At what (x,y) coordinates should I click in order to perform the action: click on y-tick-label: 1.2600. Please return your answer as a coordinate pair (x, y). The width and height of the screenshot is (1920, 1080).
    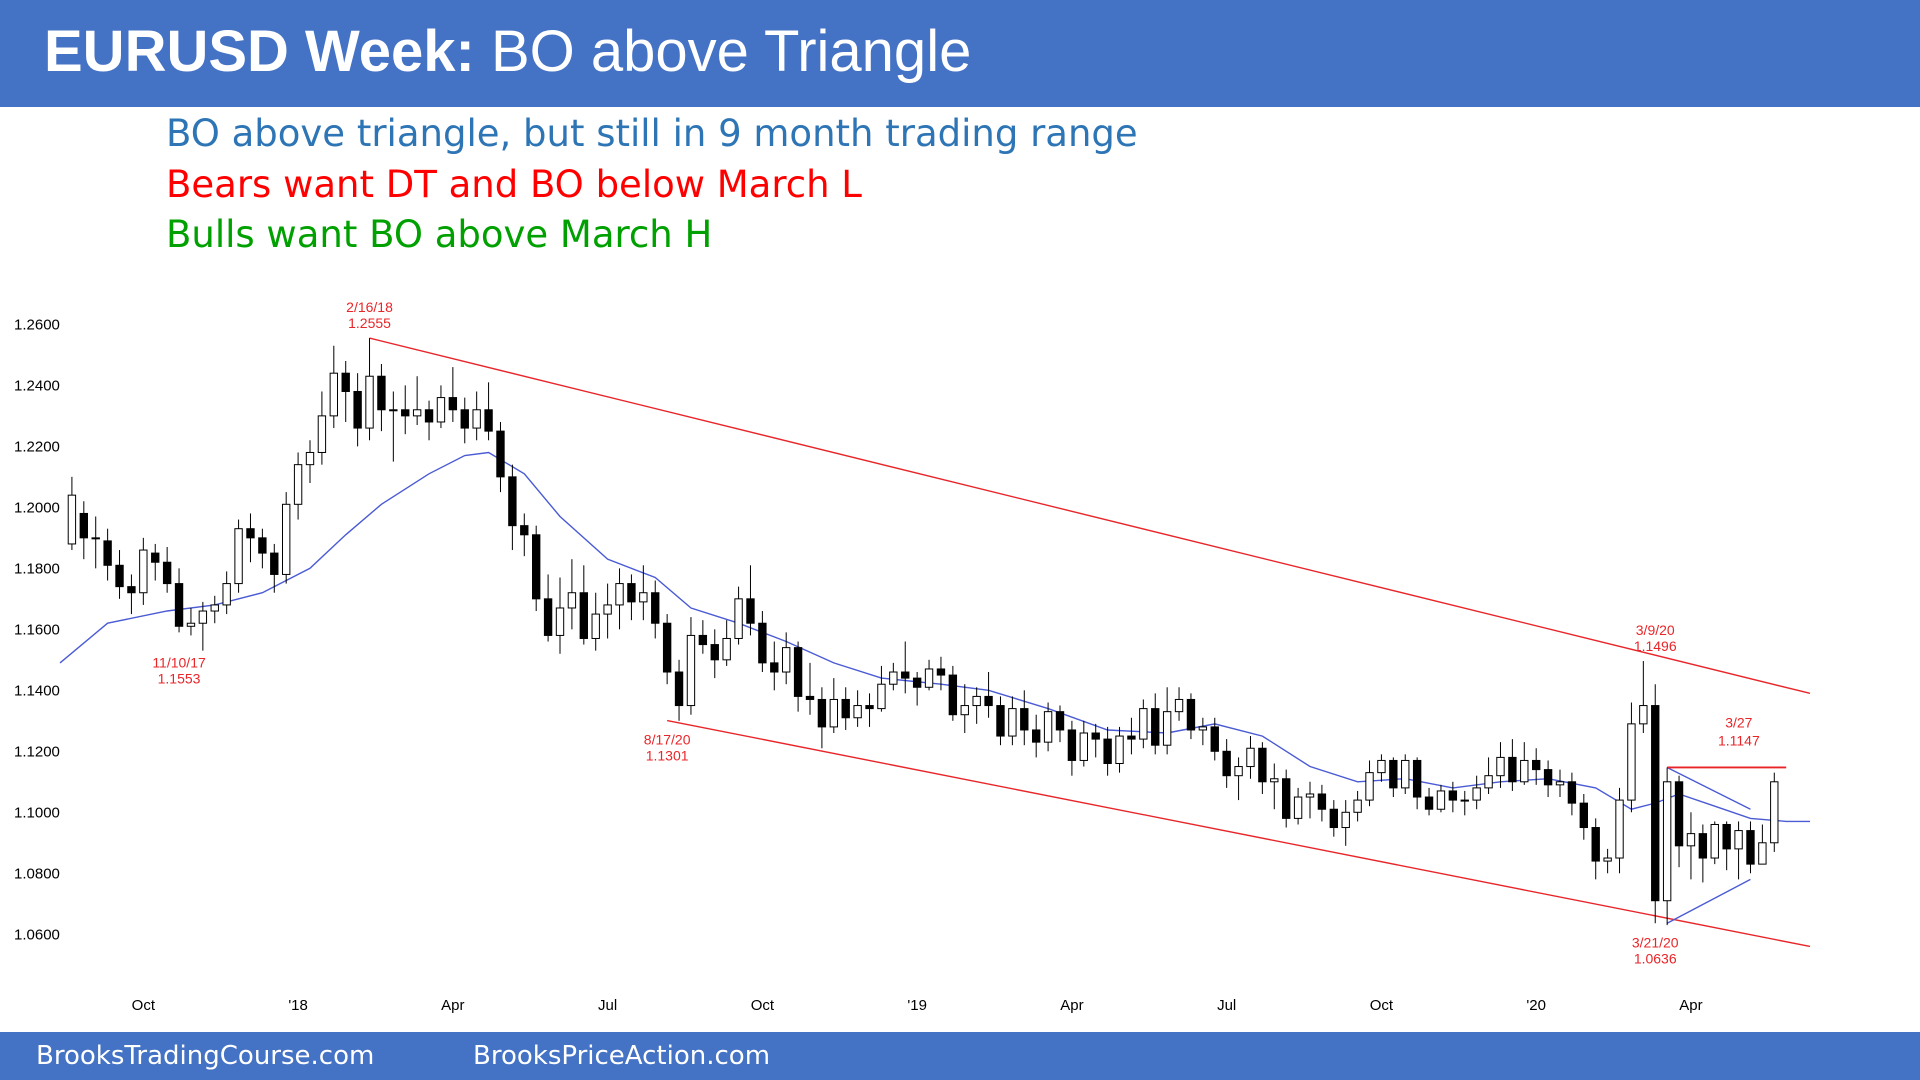
    Looking at the image, I should click on (37, 324).